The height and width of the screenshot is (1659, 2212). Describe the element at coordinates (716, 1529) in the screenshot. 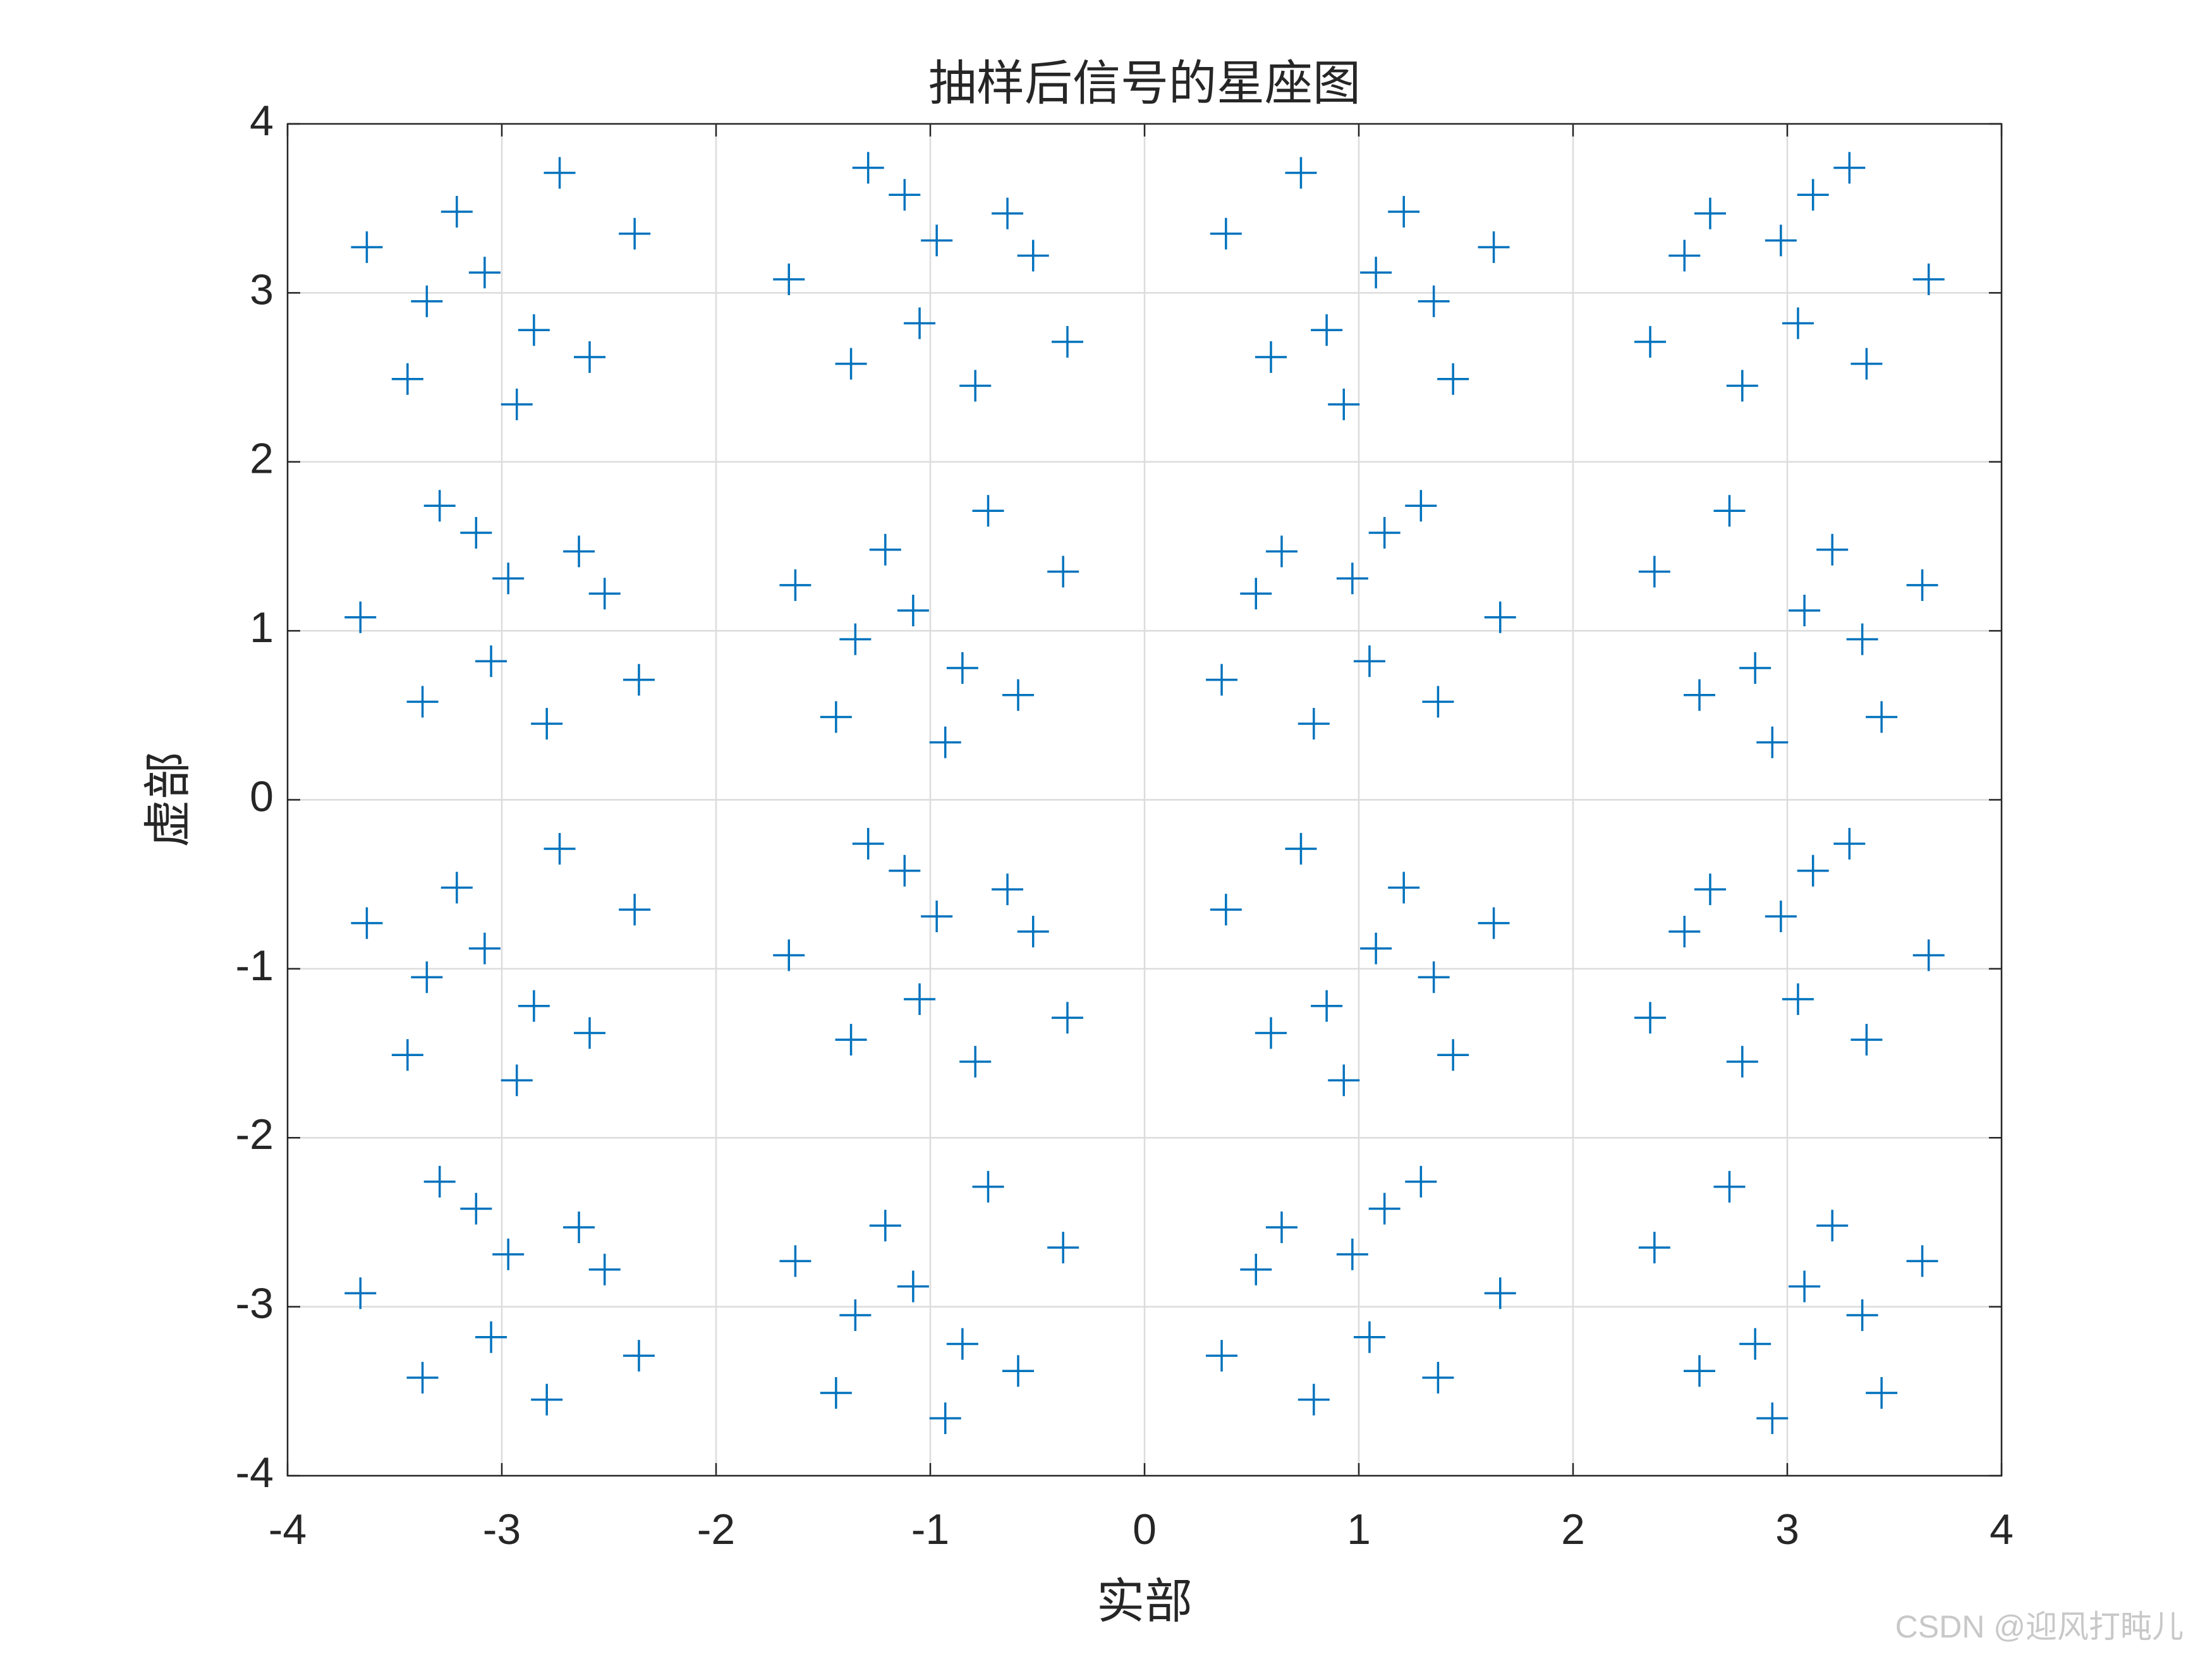

I see `x-tick-label: -2` at that location.